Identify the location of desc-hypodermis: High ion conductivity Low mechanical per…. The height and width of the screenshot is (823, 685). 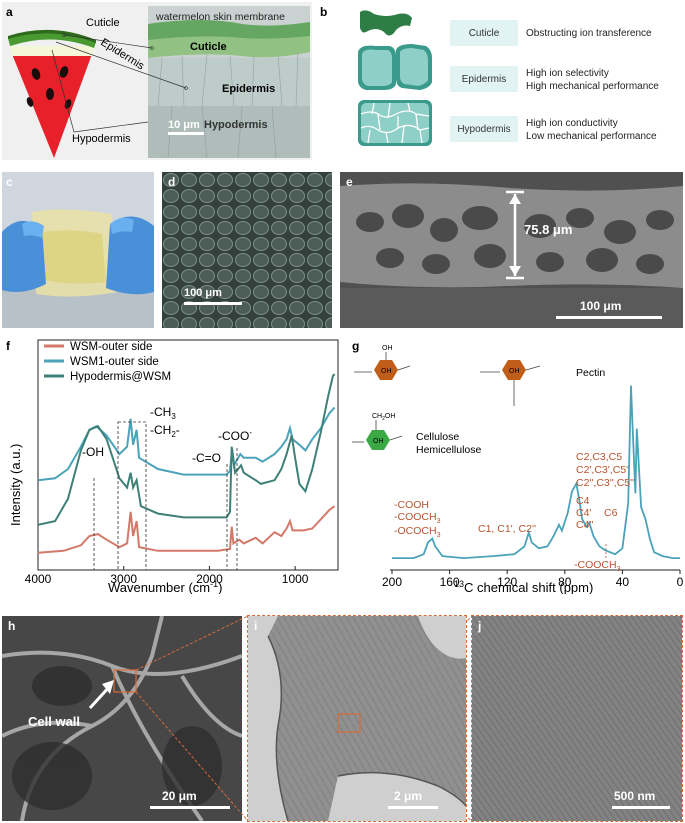
(591, 130).